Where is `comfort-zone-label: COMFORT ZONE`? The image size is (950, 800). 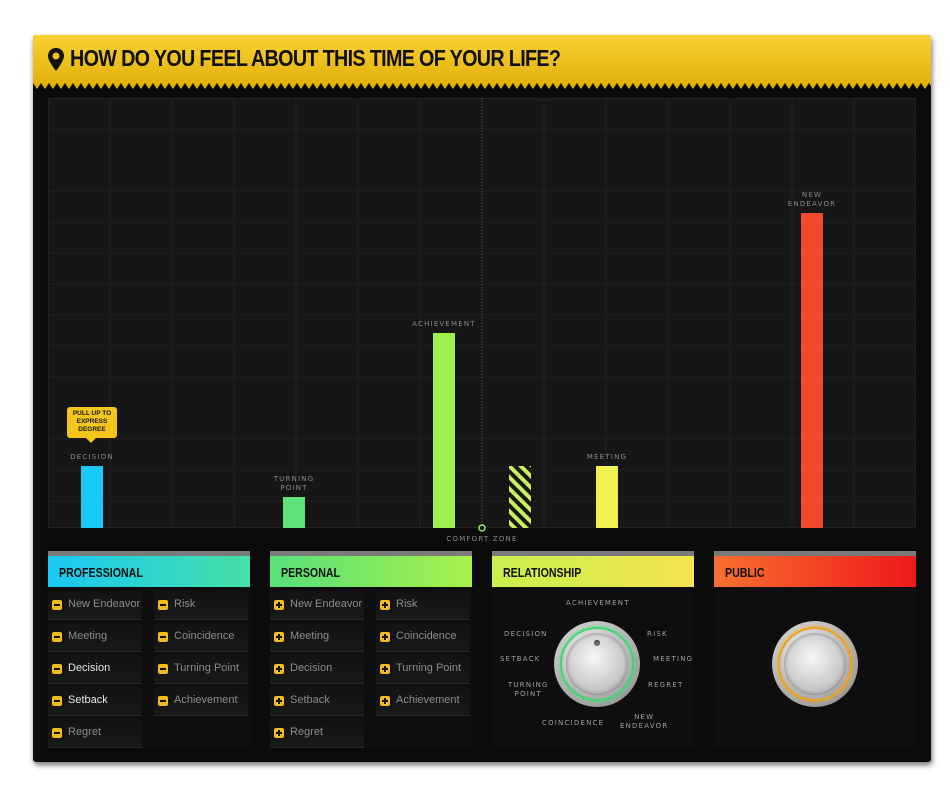
comfort-zone-label: COMFORT ZONE is located at coordinates (481, 539).